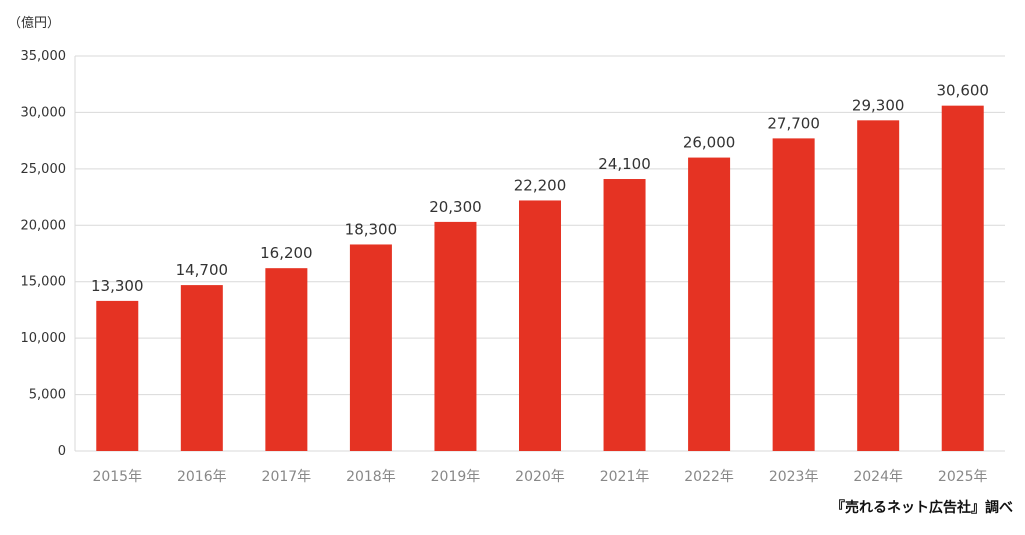  What do you see at coordinates (47, 395) in the screenshot?
I see `y-tick-label: 5,000` at bounding box center [47, 395].